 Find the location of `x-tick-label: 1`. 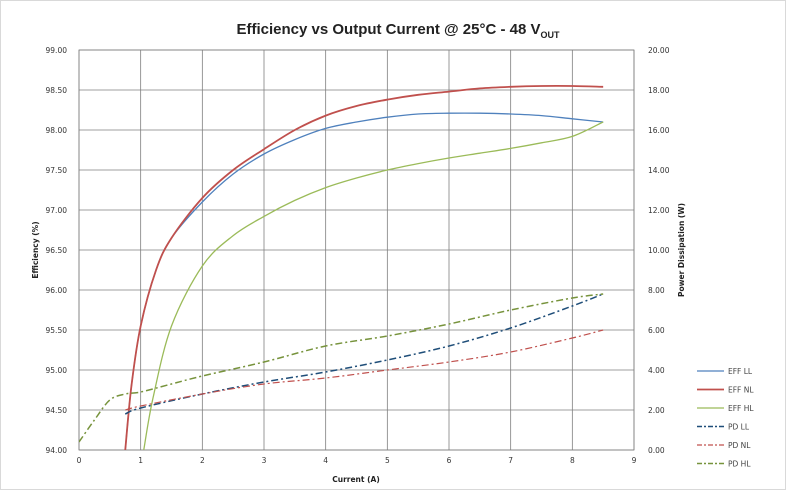

x-tick-label: 1 is located at coordinates (140, 460).